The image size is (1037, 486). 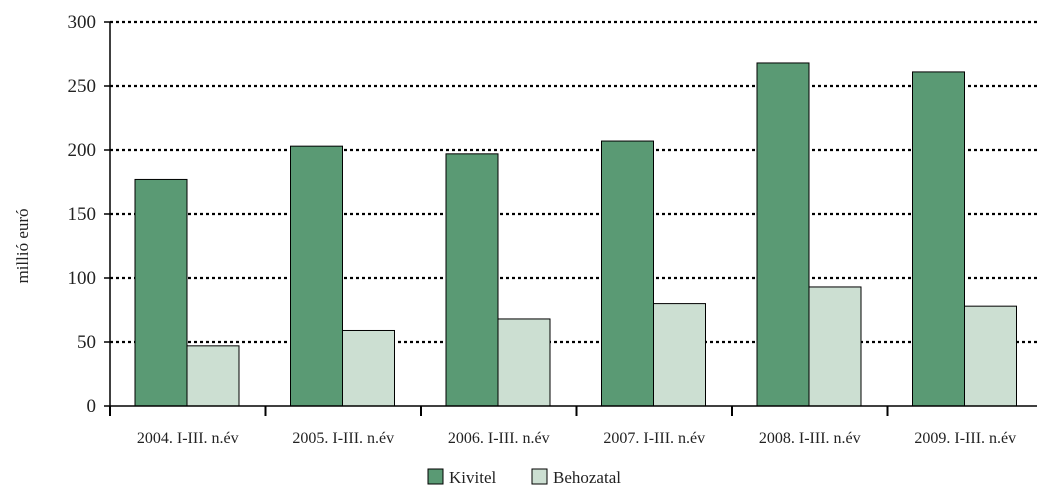 What do you see at coordinates (22, 245) in the screenshot?
I see `y-axis-title: millió euró` at bounding box center [22, 245].